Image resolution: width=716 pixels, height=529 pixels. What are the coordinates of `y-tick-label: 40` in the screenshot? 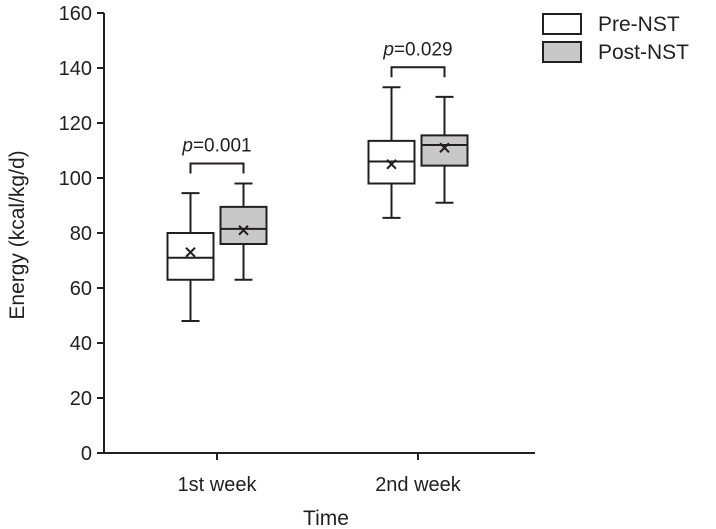 It's located at (81, 344).